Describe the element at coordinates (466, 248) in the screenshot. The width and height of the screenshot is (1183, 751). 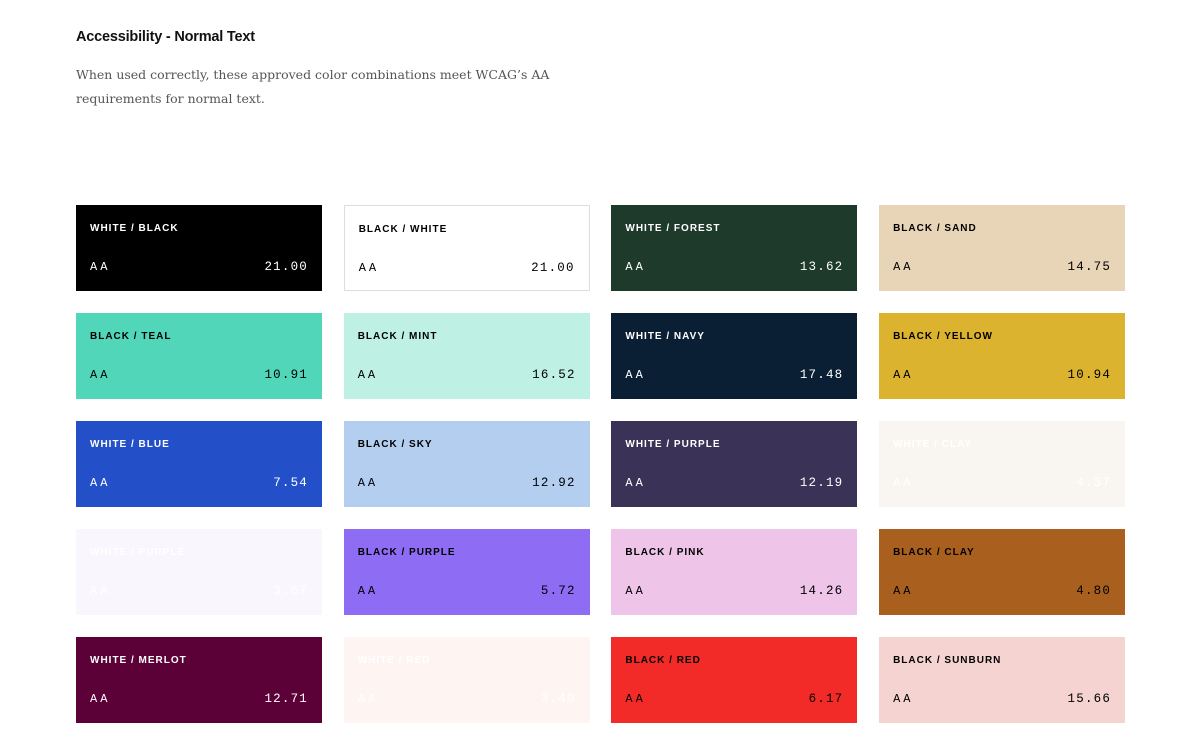
I see `color-swatch-card: BLACK / WHITE AA 21.00` at that location.